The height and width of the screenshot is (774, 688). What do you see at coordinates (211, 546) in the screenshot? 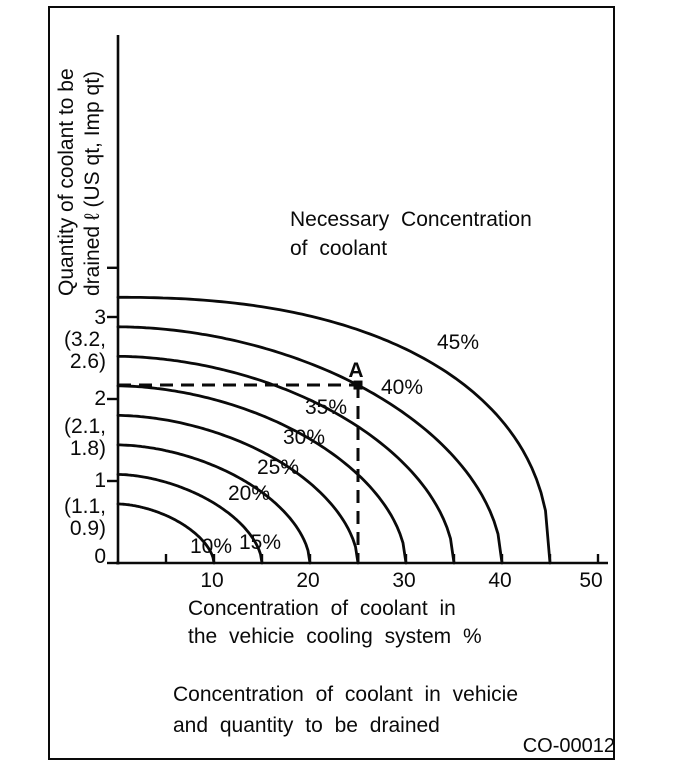
I see `curve-label-10pct: 10%` at bounding box center [211, 546].